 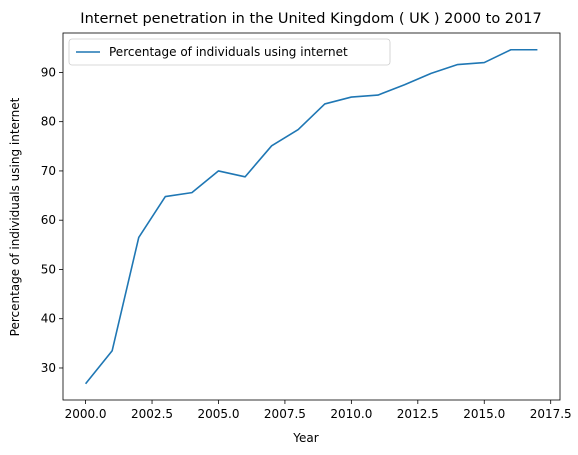 I want to click on y-tick-label: 90, so click(x=48, y=72).